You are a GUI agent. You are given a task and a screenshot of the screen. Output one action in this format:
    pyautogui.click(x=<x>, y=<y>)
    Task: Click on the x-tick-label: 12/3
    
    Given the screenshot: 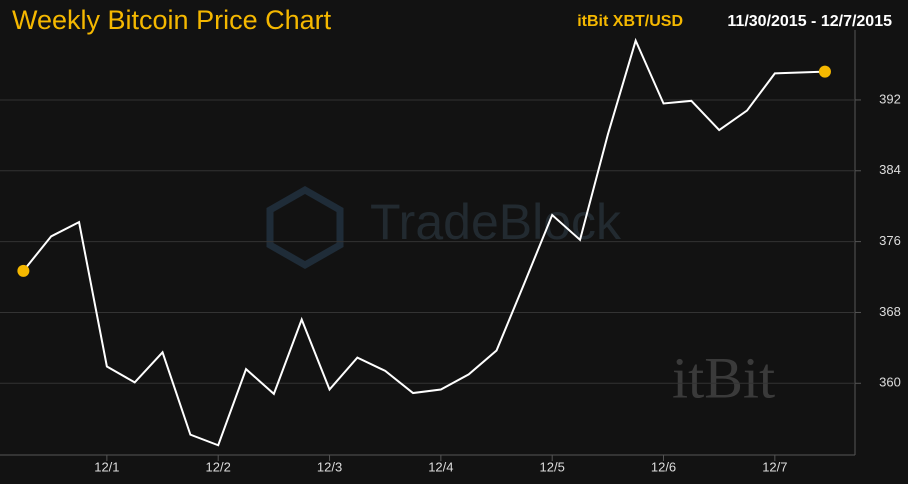 What is the action you would take?
    pyautogui.click(x=329, y=466)
    